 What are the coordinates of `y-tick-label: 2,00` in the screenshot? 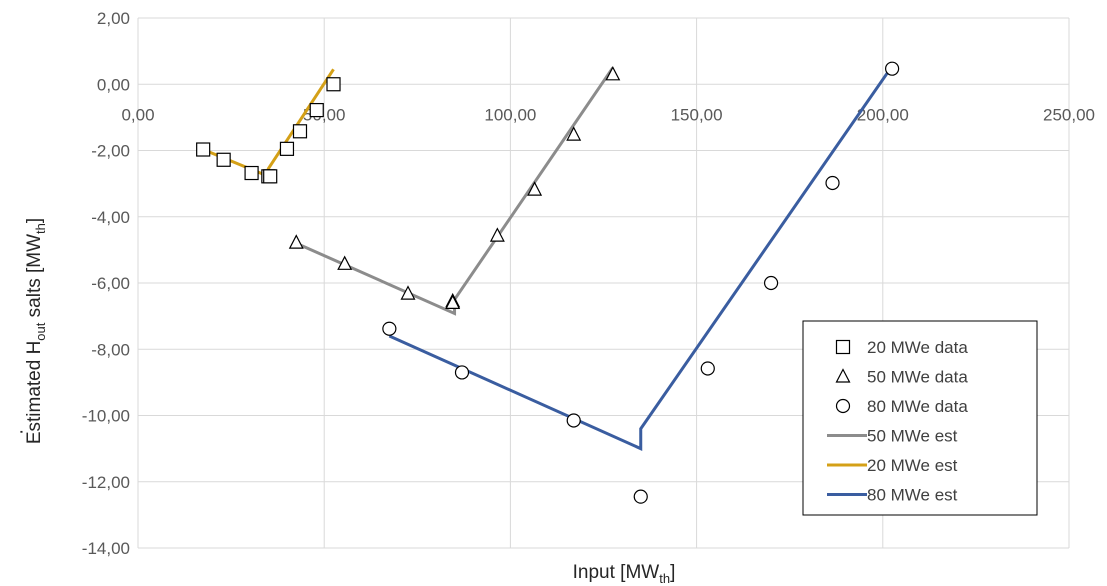 It's located at (113, 18).